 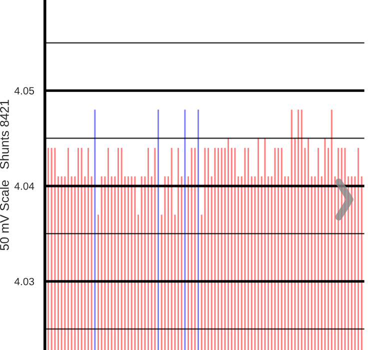 I want to click on y-tick-label: 4.03, so click(x=24, y=282).